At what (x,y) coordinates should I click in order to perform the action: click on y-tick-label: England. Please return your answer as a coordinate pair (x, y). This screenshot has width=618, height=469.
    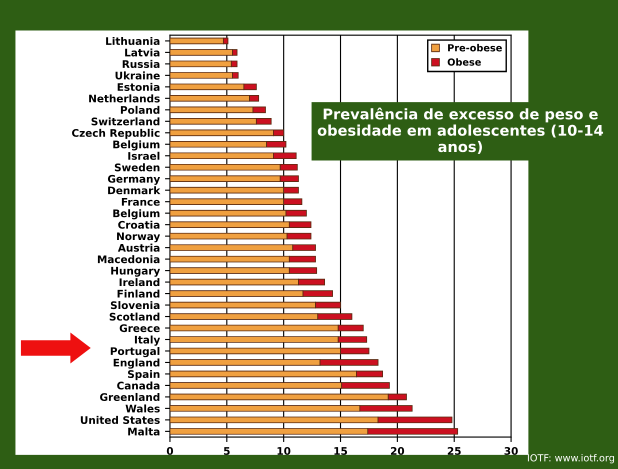
    Looking at the image, I should click on (137, 363).